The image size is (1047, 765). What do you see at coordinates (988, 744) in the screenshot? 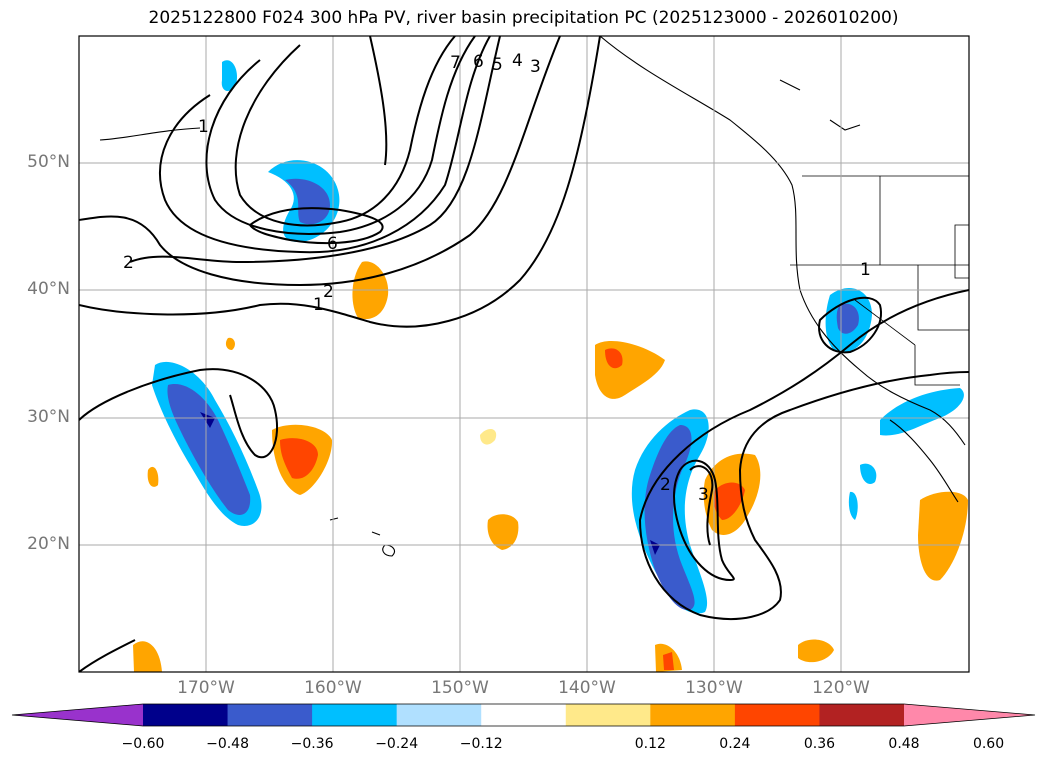
I see `colorbar-tick-label: 0.60` at bounding box center [988, 744].